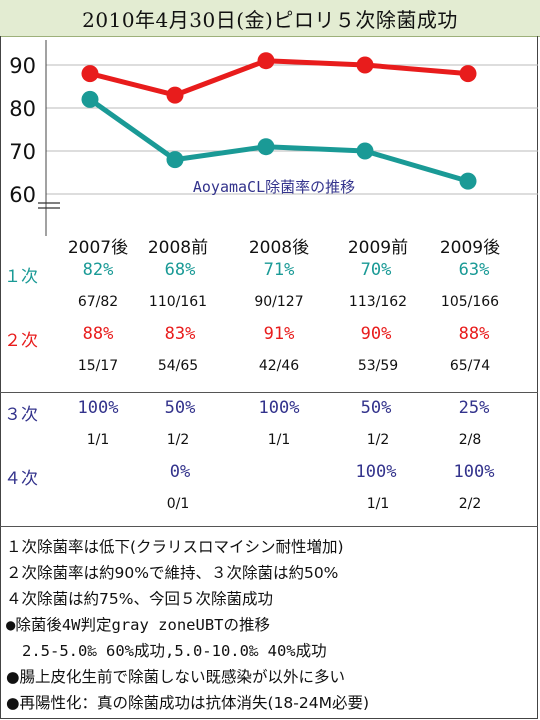 The image size is (540, 720). I want to click on x-tick-label: 2007後, so click(98, 248).